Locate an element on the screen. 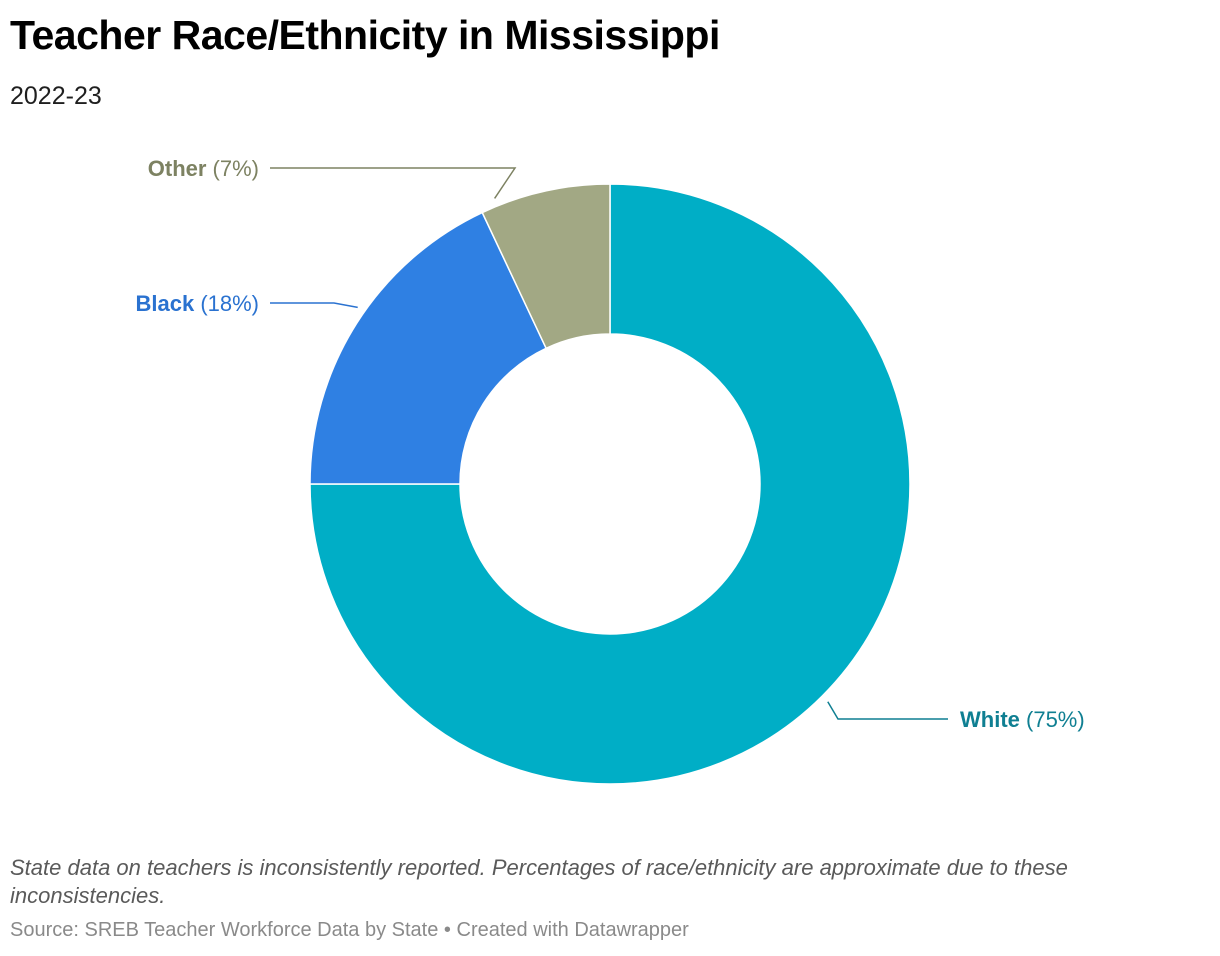 The height and width of the screenshot is (956, 1220). slice-label-name: Black is located at coordinates (164, 303).